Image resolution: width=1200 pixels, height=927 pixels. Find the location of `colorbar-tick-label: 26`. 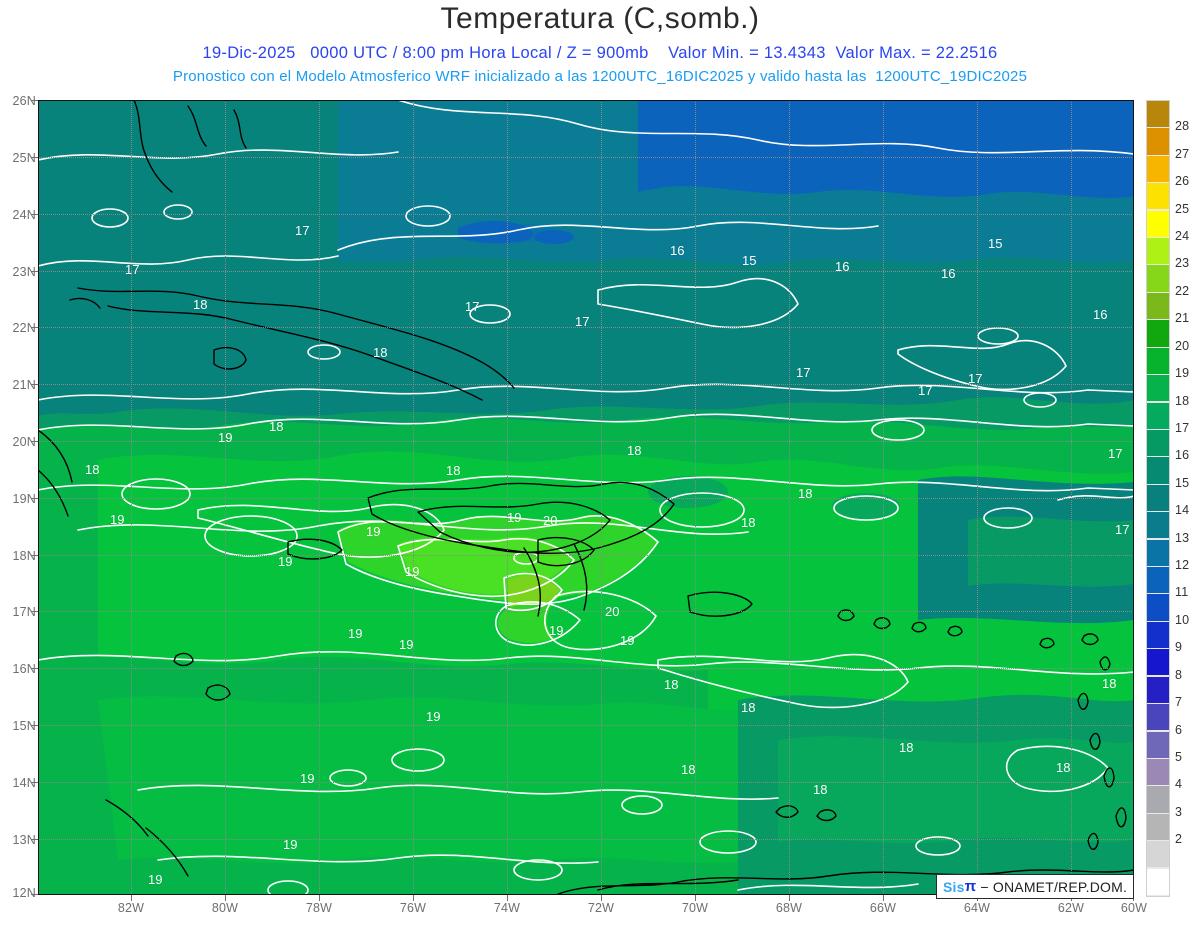

colorbar-tick-label: 26 is located at coordinates (1182, 181).